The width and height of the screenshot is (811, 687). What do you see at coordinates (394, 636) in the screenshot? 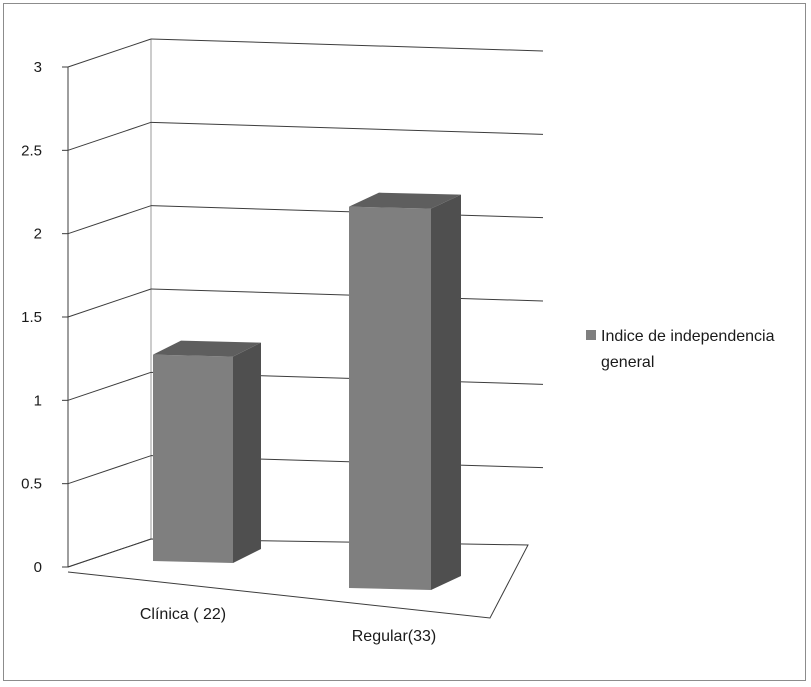
I see `x-axis-label: Regular(33)` at bounding box center [394, 636].